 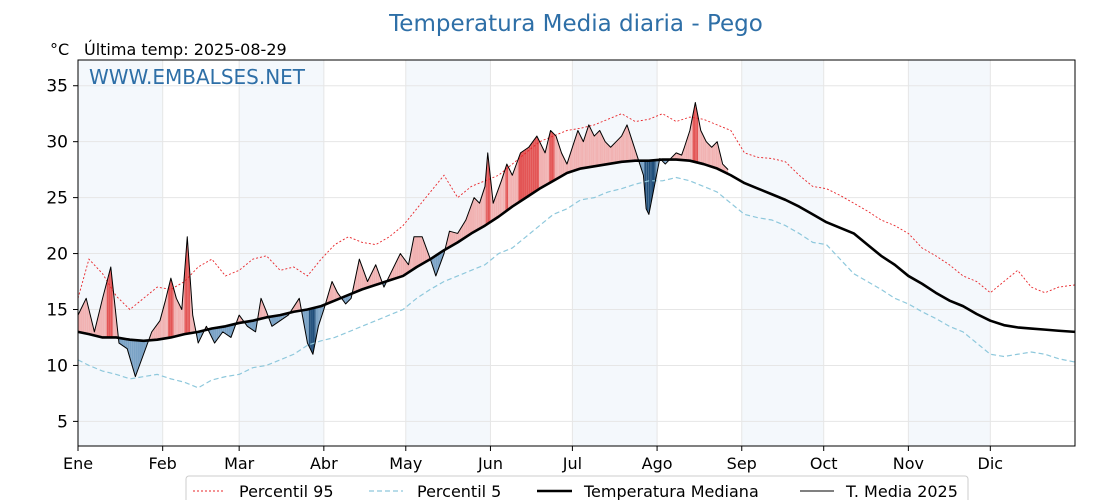 What do you see at coordinates (577, 489) in the screenshot?
I see `legend-box` at bounding box center [577, 489].